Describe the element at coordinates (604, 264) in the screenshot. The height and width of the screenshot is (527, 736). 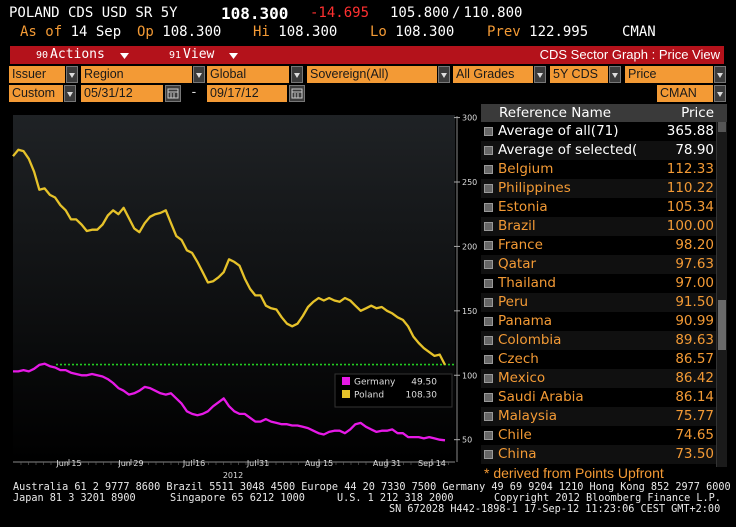
I see `table-row: Qatar 97.63` at that location.